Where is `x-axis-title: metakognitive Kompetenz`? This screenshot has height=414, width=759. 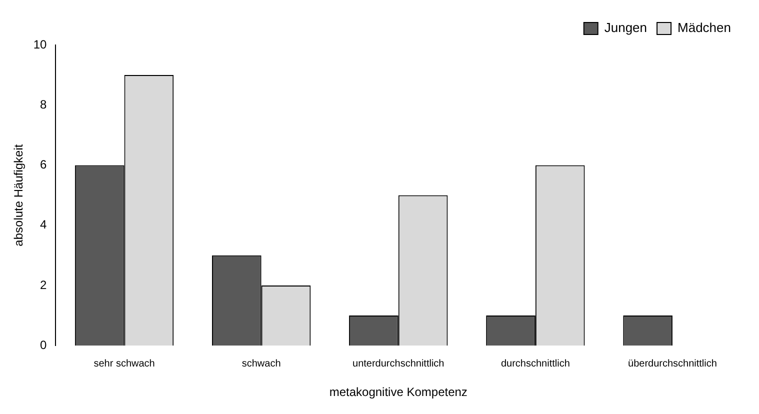 x-axis-title: metakognitive Kompetenz is located at coordinates (398, 392).